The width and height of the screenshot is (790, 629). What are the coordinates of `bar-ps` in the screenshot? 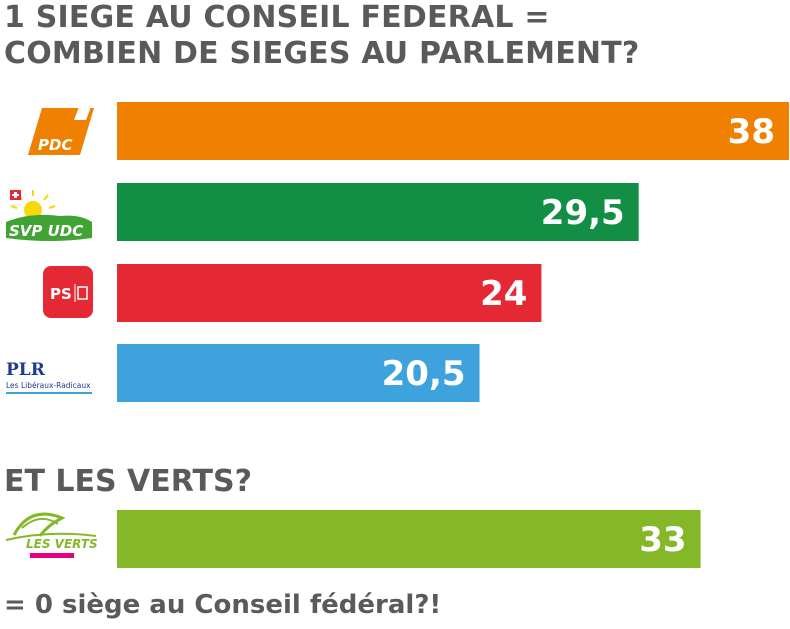 It's located at (329, 293).